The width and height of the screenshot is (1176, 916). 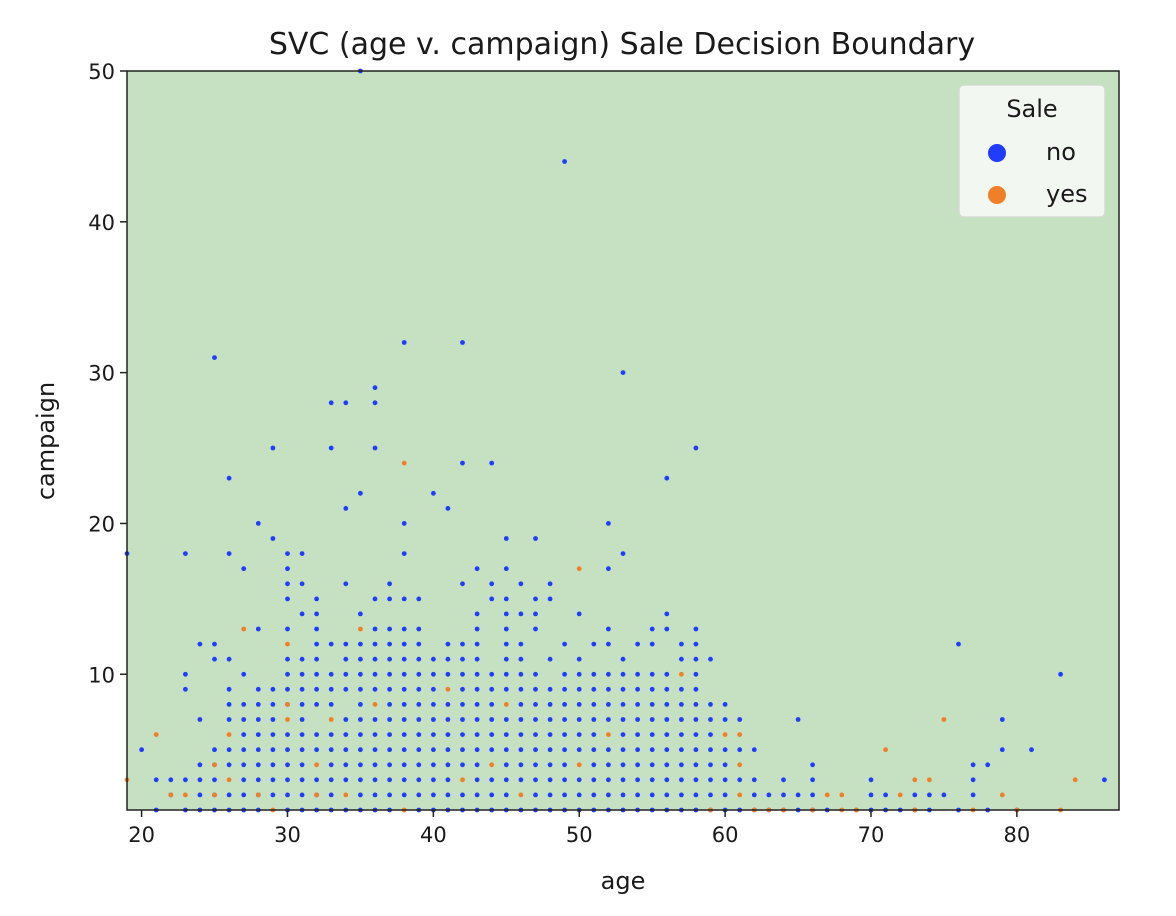 What do you see at coordinates (1031, 109) in the screenshot?
I see `legend-title: Sale` at bounding box center [1031, 109].